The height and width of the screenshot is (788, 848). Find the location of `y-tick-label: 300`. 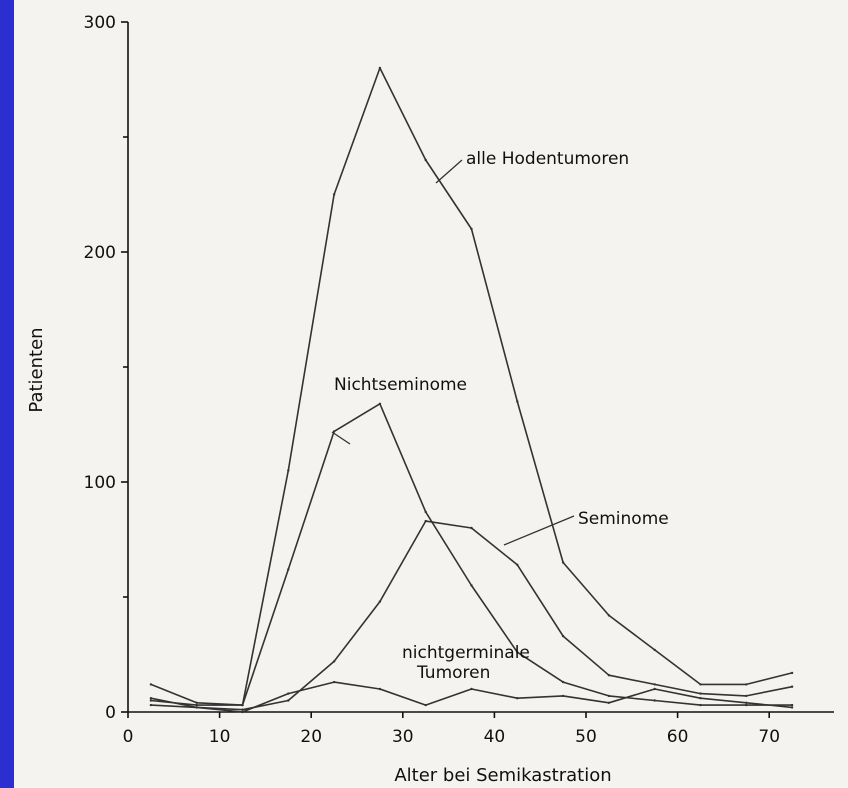

y-tick-label: 300 is located at coordinates (100, 23).